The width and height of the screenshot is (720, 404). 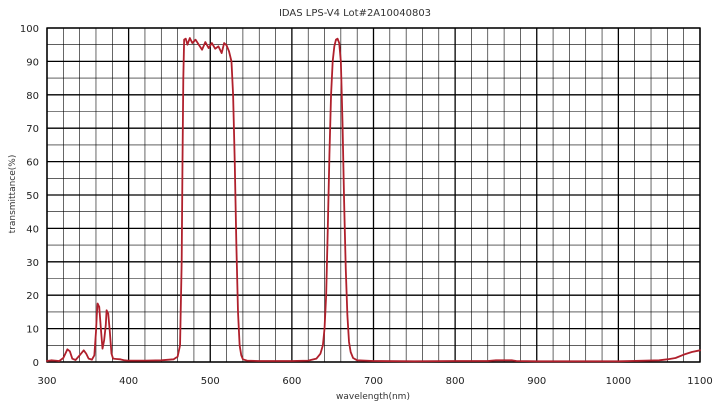 What do you see at coordinates (291, 381) in the screenshot?
I see `x-tick-label: 600` at bounding box center [291, 381].